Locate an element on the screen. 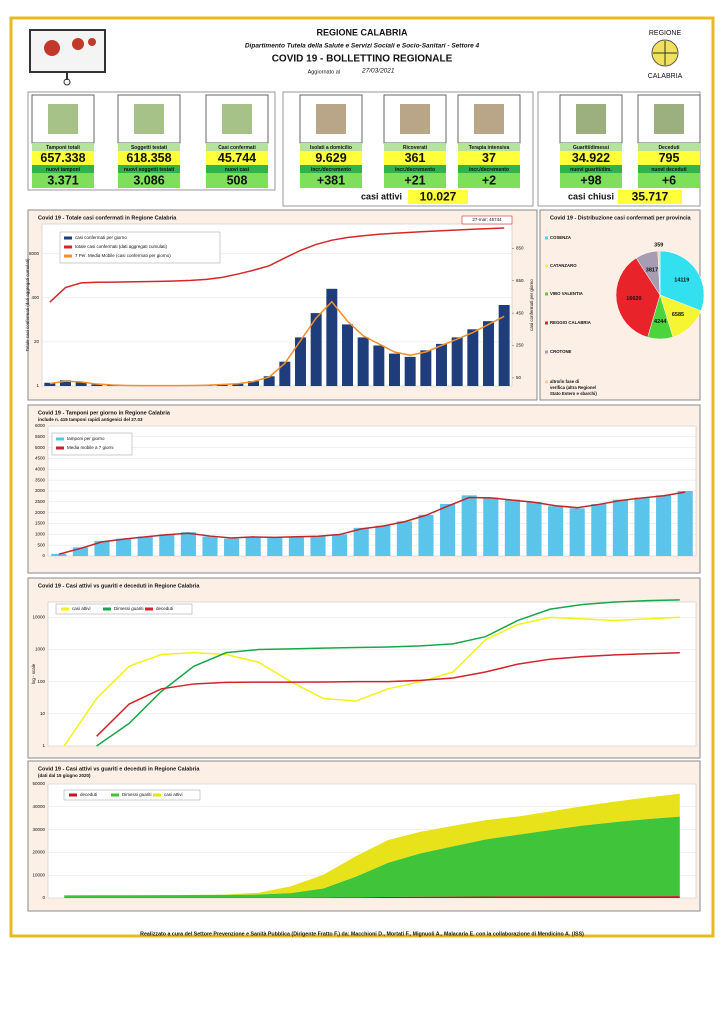 The height and width of the screenshot is (1024, 724). tile-sub-value: 508 is located at coordinates (237, 180).